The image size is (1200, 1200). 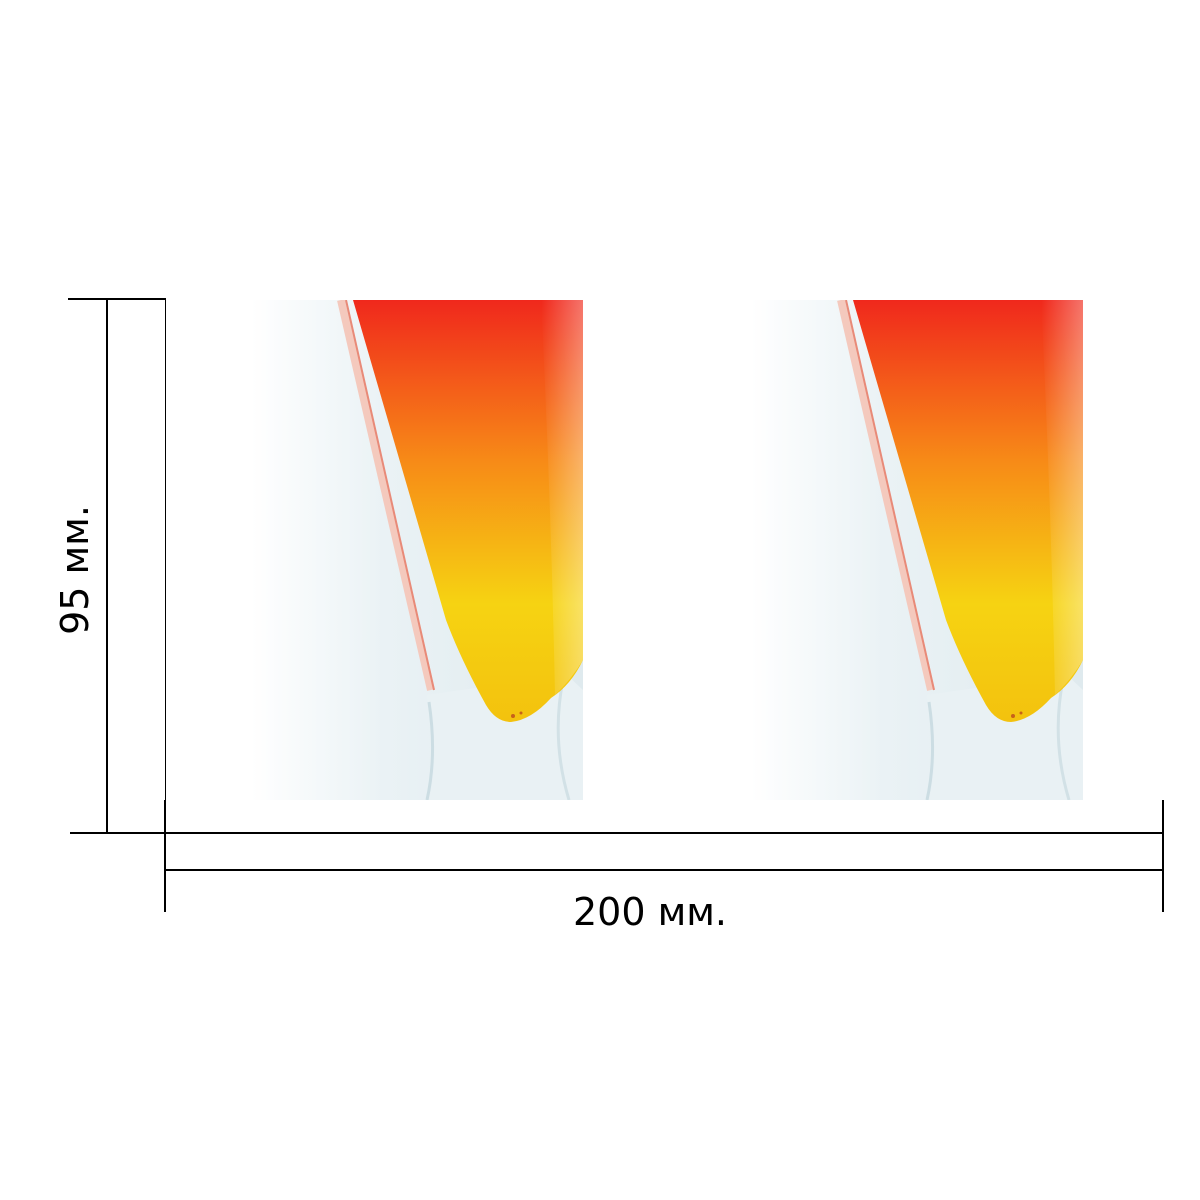 I want to click on width-dimension-right-tick, so click(x=1163, y=856).